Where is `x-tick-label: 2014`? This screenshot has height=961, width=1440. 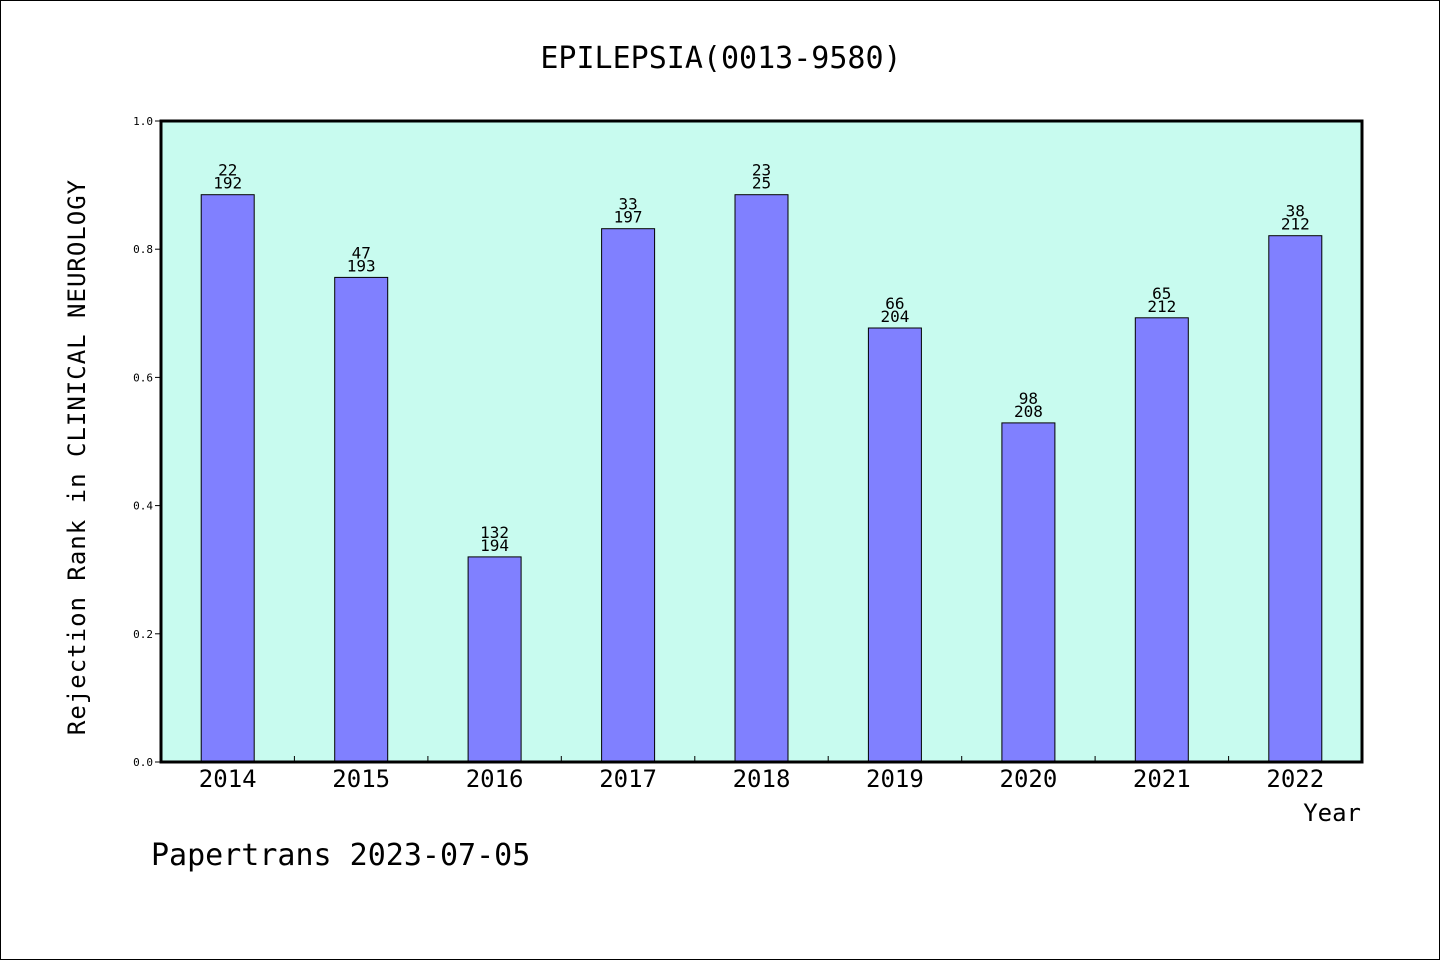 x-tick-label: 2014 is located at coordinates (228, 779).